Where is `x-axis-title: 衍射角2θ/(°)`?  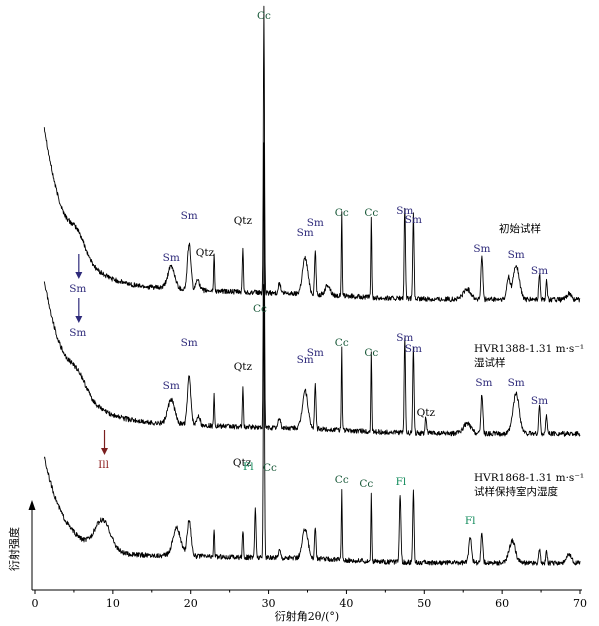
x-axis-title: 衍射角2θ/(°) is located at coordinates (307, 616).